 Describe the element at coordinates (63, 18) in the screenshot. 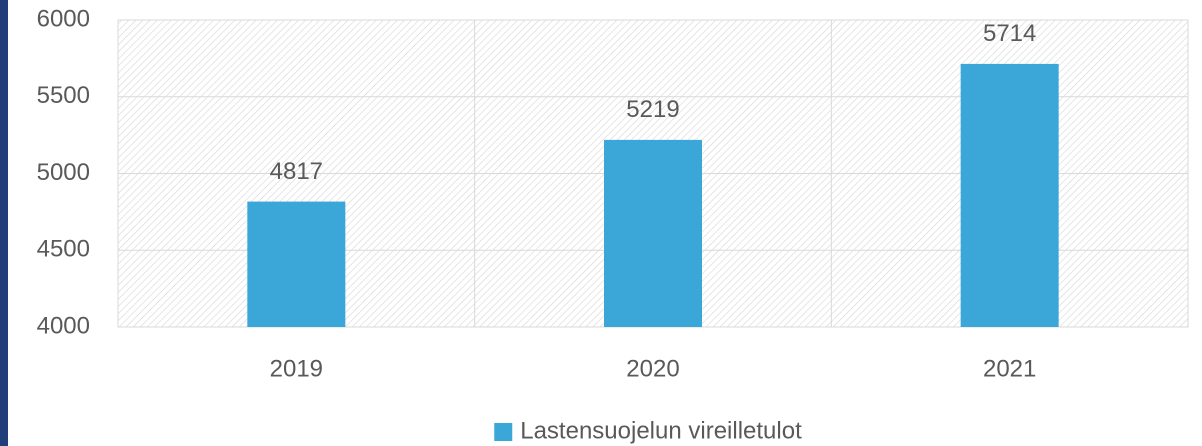

I see `y-tick-label: 6000` at that location.